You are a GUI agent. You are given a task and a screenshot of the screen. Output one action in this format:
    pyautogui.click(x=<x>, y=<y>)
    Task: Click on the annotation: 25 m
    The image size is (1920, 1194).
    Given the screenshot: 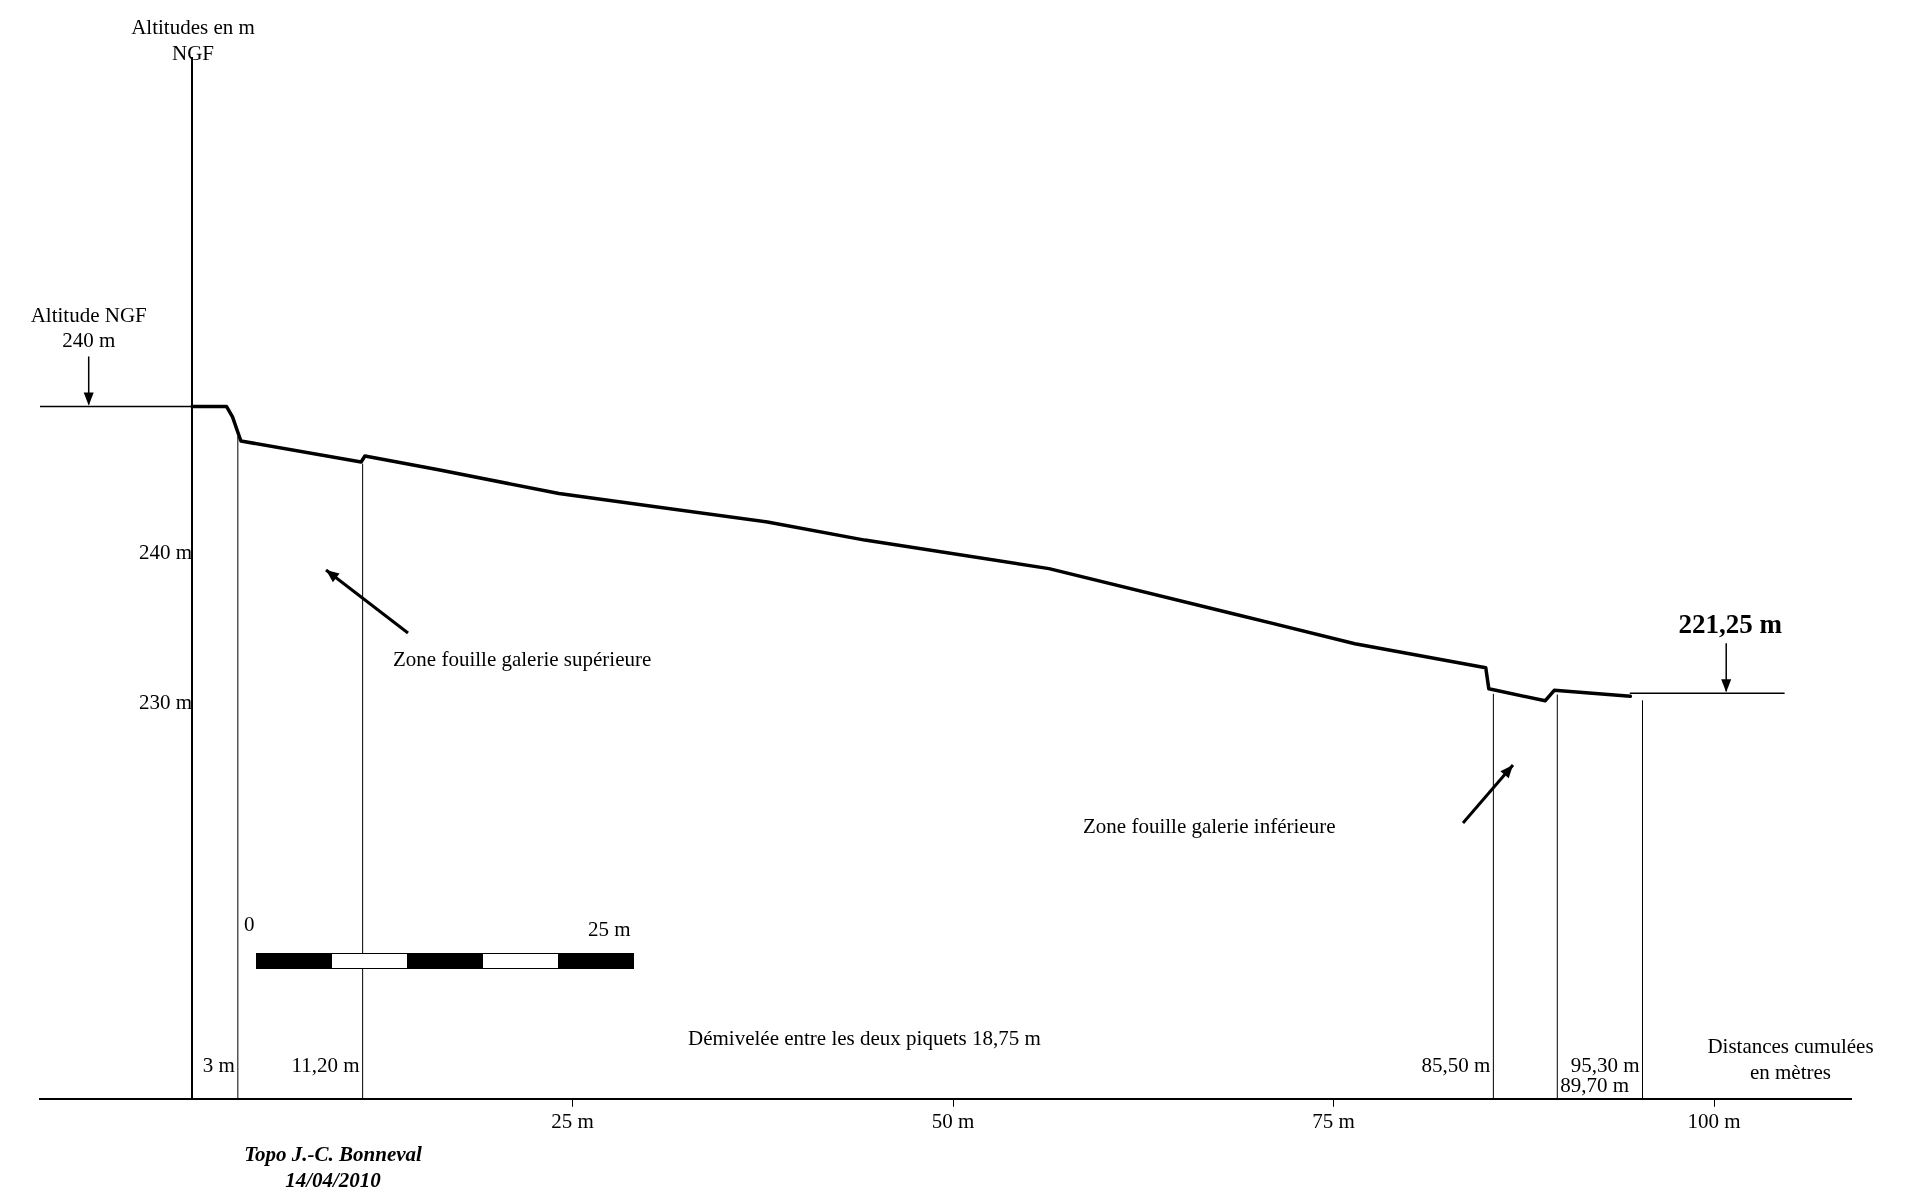 What is the action you would take?
    pyautogui.click(x=609, y=929)
    